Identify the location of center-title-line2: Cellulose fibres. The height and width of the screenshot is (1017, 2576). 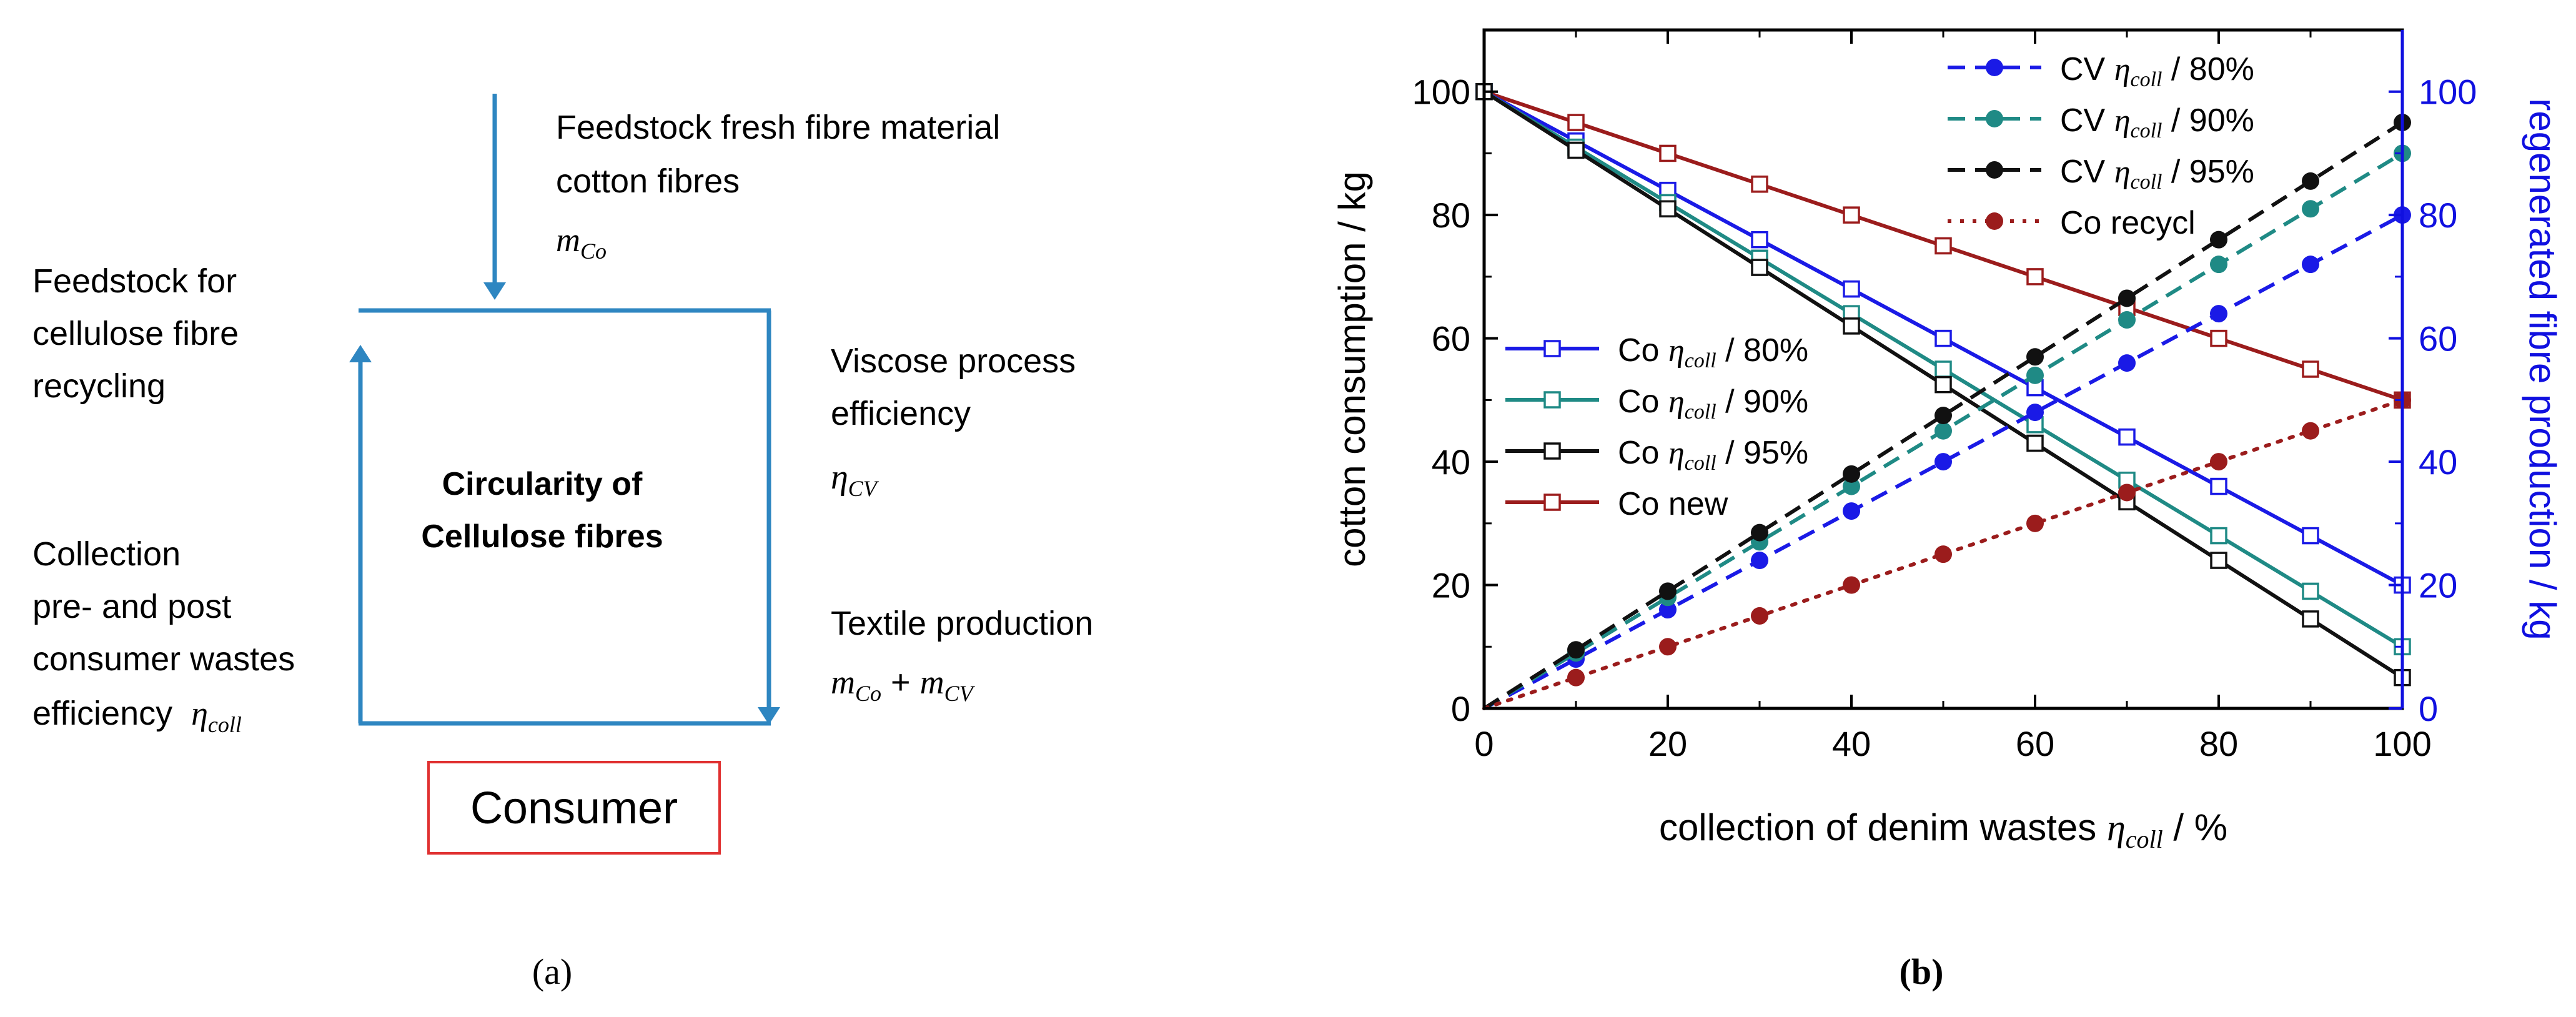
(542, 536).